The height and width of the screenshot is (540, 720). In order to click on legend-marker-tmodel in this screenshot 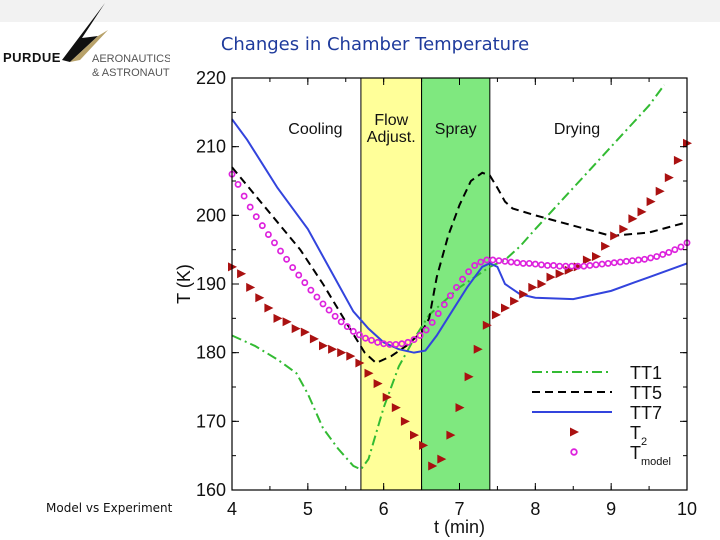, I will do `click(574, 452)`.